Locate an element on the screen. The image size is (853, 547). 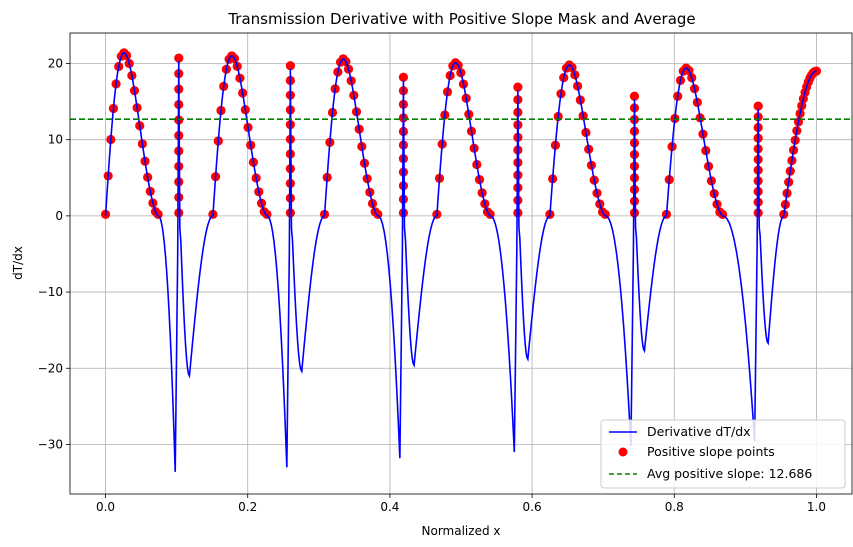
legend-label-derivative: Derivative dT/dx is located at coordinates (699, 431).